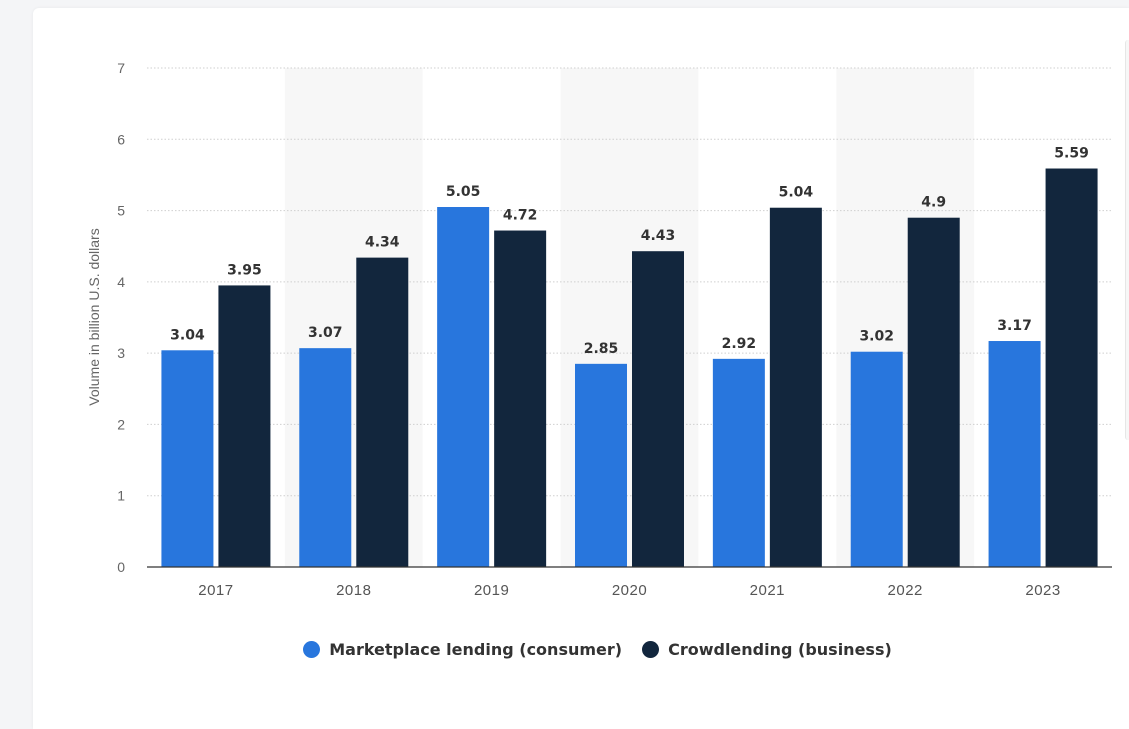 This screenshot has height=729, width=1129. What do you see at coordinates (382, 243) in the screenshot?
I see `data-label: 4.34` at bounding box center [382, 243].